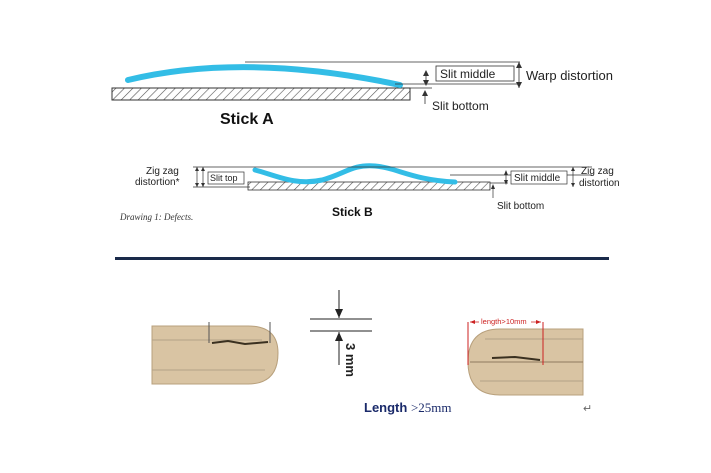 The height and width of the screenshot is (473, 711). I want to click on stick-b-title: Stick B, so click(352, 212).